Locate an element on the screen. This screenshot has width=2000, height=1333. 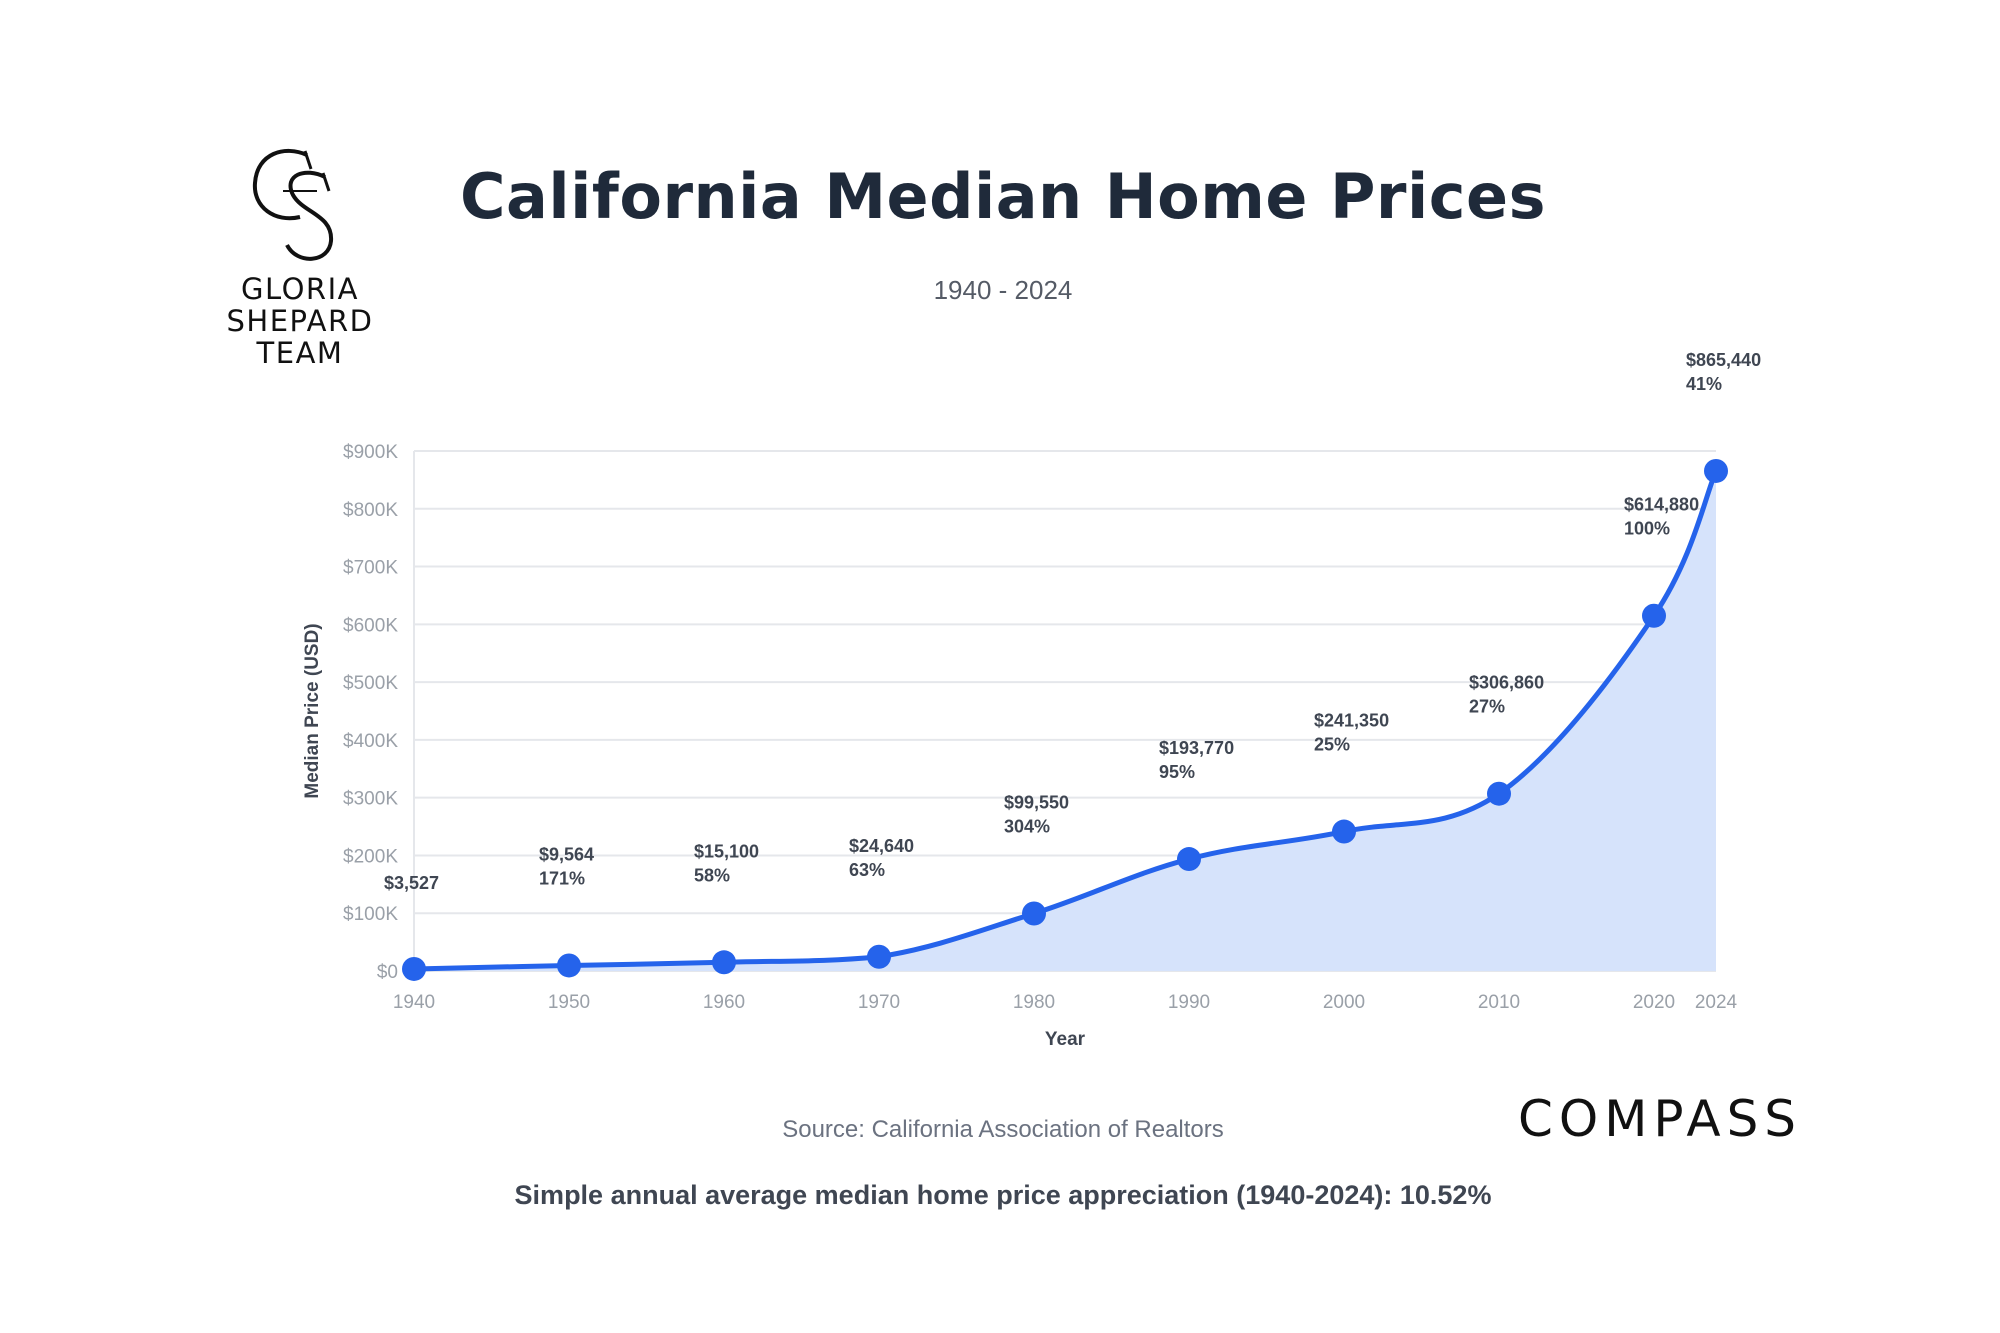
data-label-price: $9,564 is located at coordinates (566, 854).